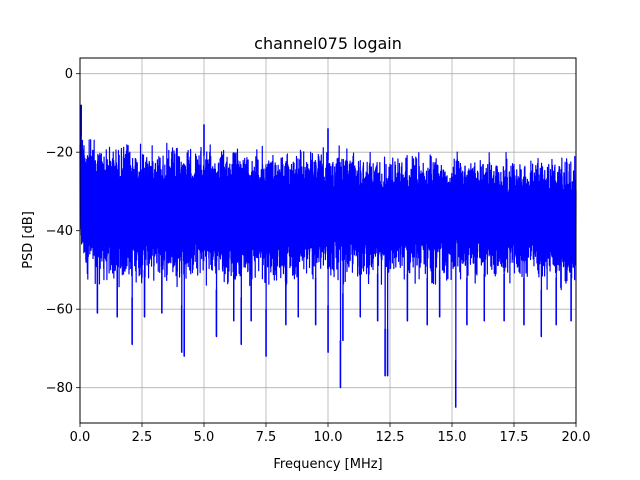 Image resolution: width=640 pixels, height=480 pixels. Describe the element at coordinates (327, 464) in the screenshot. I see `x-axis-label: Frequency [MHz]` at that location.